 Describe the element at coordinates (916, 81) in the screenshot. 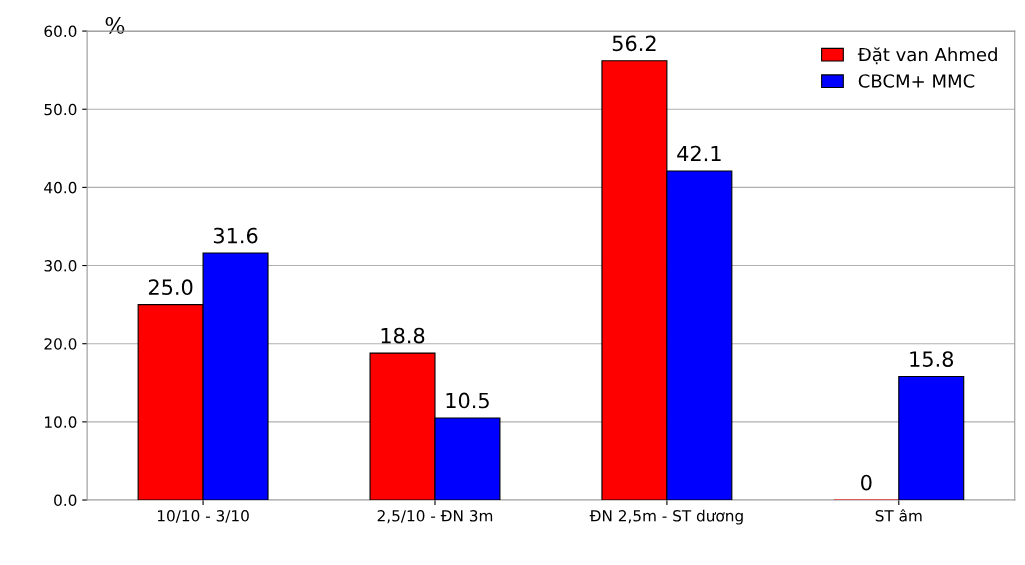

I see `legend-label: CBCM+ MMC` at that location.